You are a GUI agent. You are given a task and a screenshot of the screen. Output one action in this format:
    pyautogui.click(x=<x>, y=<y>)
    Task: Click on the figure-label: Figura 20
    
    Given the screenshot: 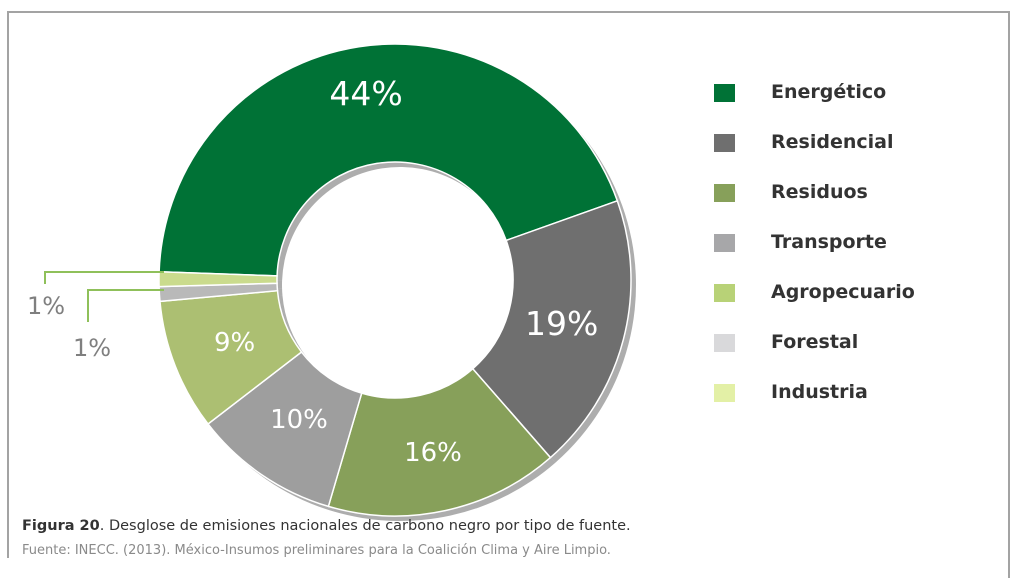 What is the action you would take?
    pyautogui.click(x=61, y=526)
    